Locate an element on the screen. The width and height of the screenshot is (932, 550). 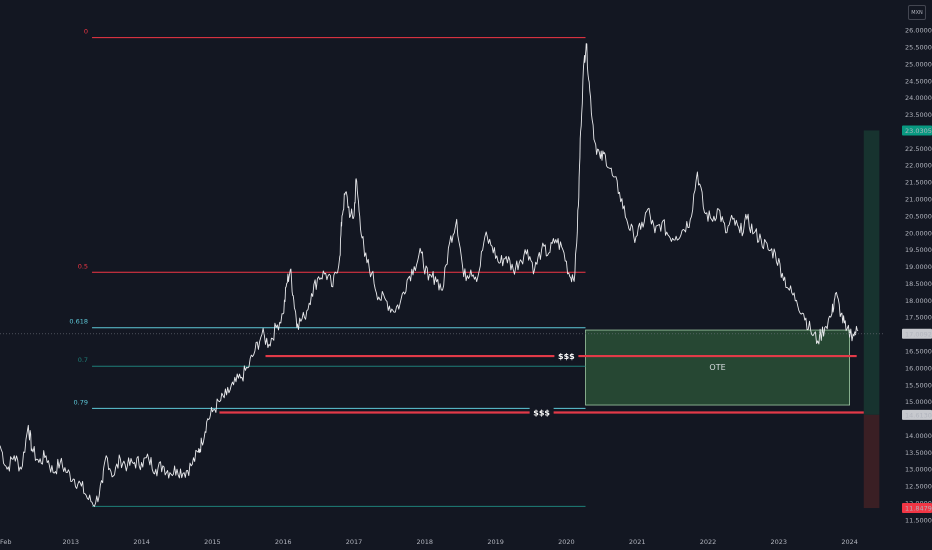
price-tag-label: 23.03050 is located at coordinates (918, 131).